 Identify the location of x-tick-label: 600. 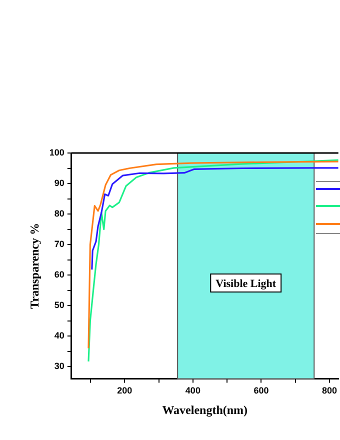
(261, 391).